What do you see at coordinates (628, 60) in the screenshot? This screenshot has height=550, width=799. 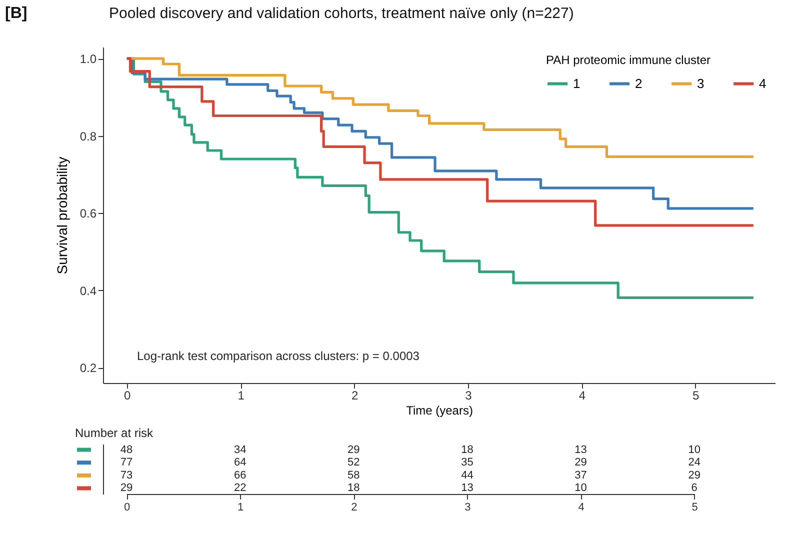 I see `legend-title: PAH proteomic immune cluster` at bounding box center [628, 60].